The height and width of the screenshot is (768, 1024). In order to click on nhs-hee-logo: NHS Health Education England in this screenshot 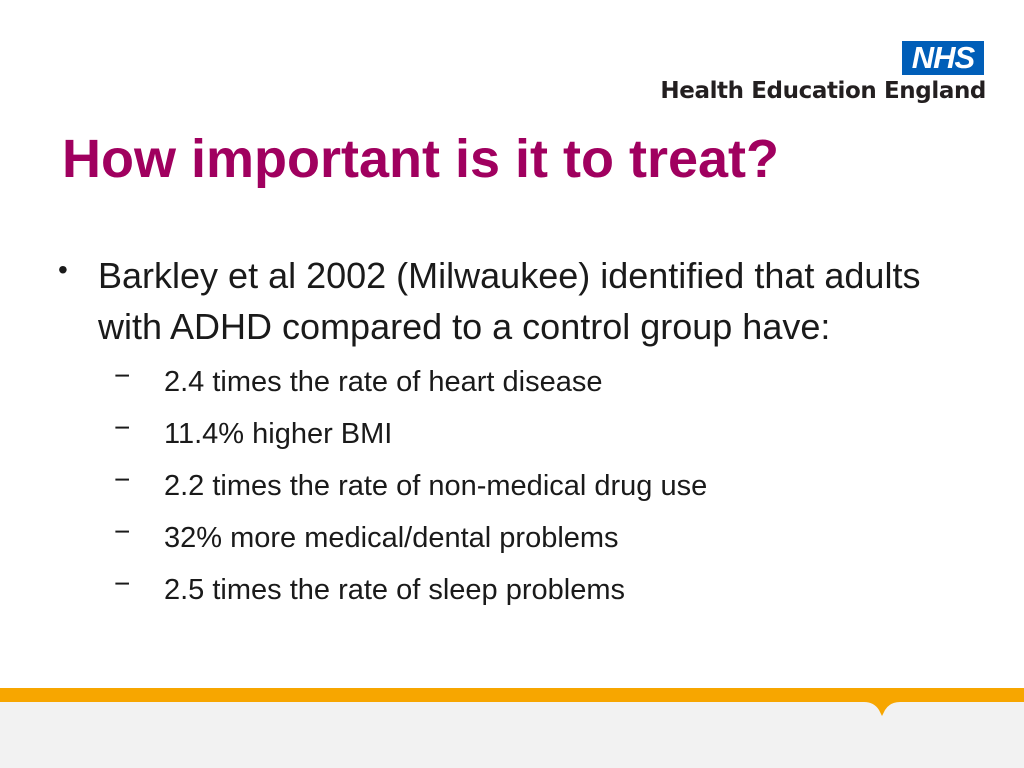, I will do `click(806, 74)`.